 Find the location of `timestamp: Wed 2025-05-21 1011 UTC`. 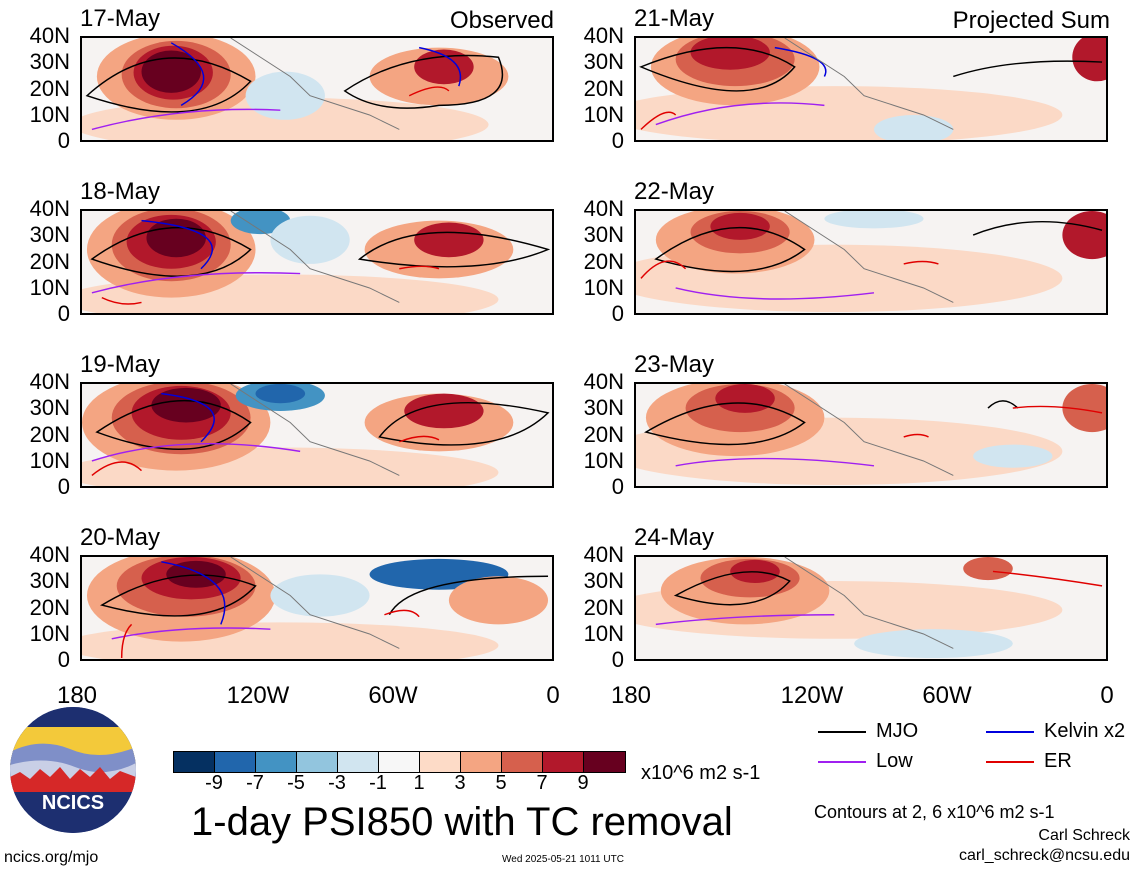

timestamp: Wed 2025-05-21 1011 UTC is located at coordinates (563, 859).